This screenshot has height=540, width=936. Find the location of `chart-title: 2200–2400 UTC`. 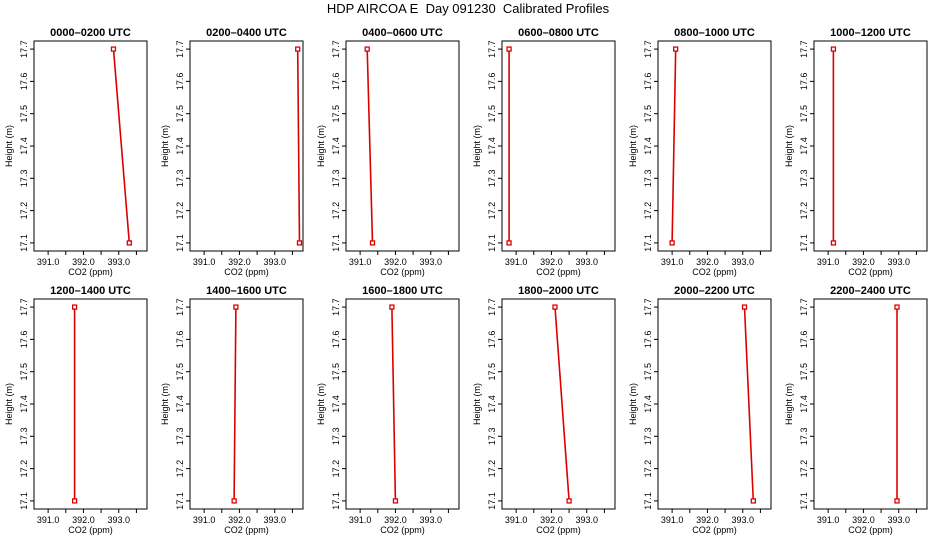

chart-title: 2200–2400 UTC is located at coordinates (870, 291).